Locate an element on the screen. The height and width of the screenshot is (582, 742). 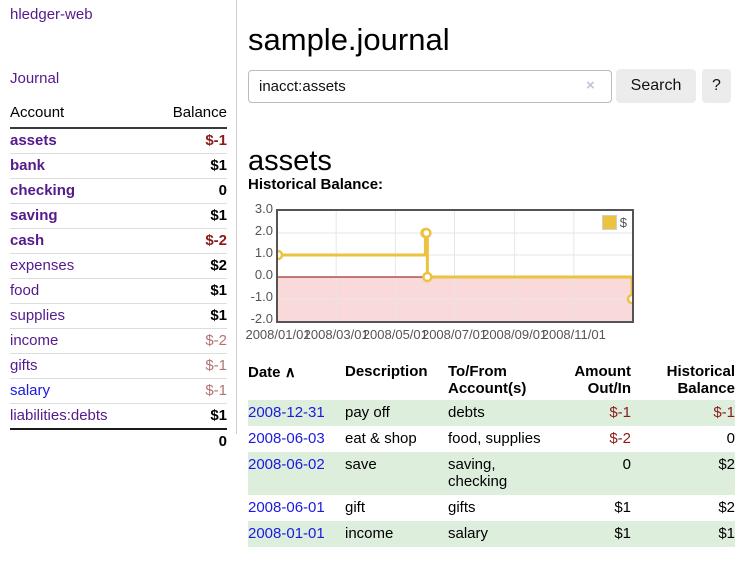
register-header-description: Description is located at coordinates (386, 371).